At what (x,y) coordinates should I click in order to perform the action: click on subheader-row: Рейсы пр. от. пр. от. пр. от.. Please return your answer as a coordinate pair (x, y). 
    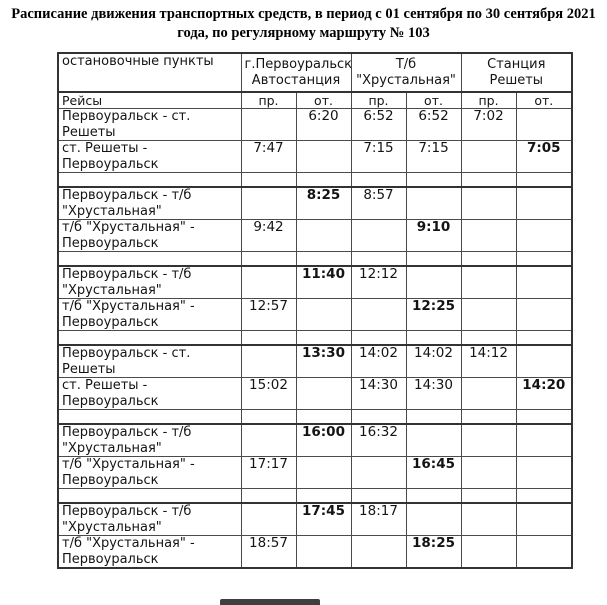
    Looking at the image, I should click on (315, 100).